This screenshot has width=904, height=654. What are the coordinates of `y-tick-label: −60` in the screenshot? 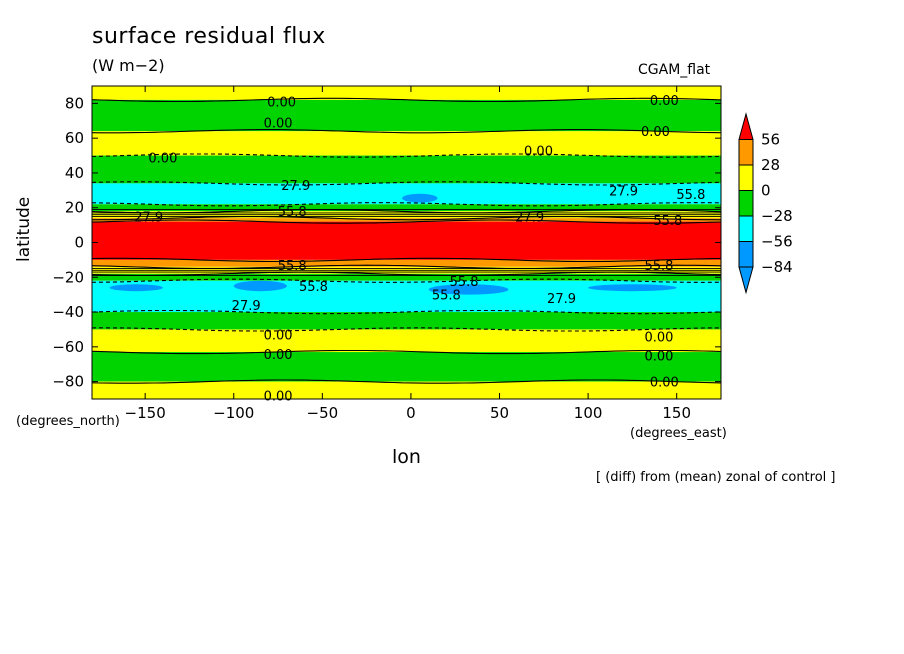 It's located at (68, 347).